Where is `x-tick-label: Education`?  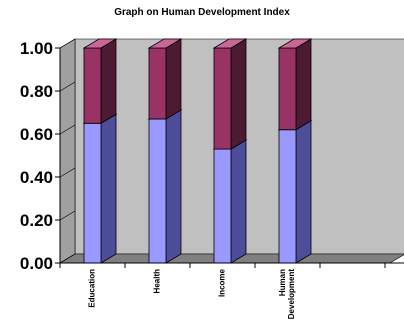 x-tick-label: Education is located at coordinates (92, 288).